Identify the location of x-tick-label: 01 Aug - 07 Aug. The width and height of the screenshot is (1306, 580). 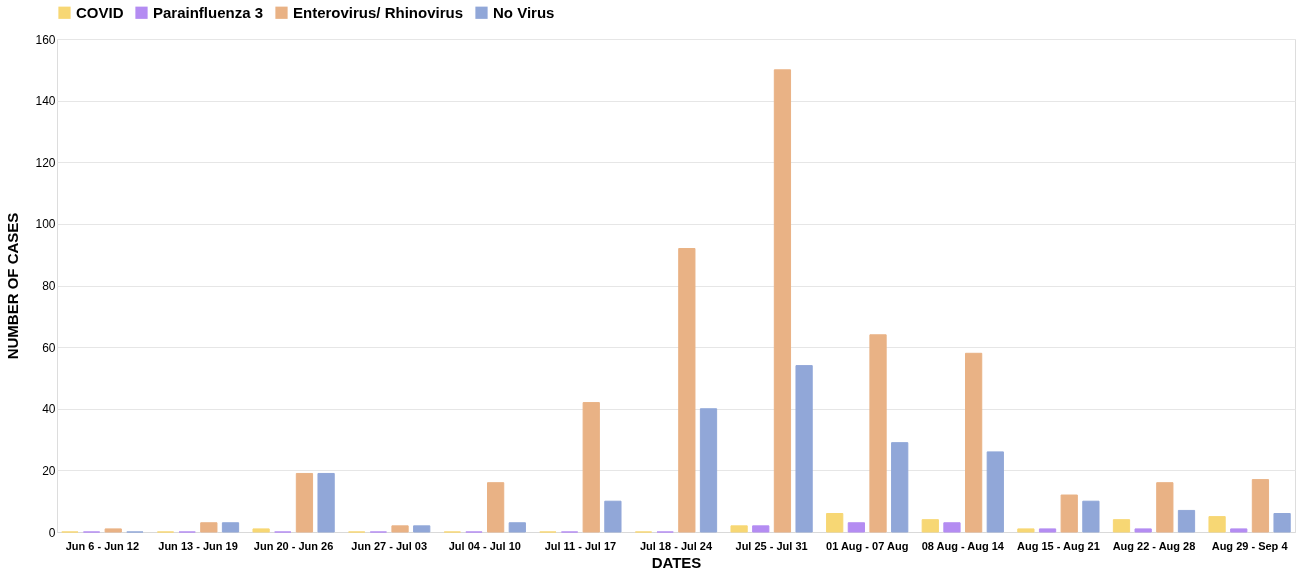
(867, 545).